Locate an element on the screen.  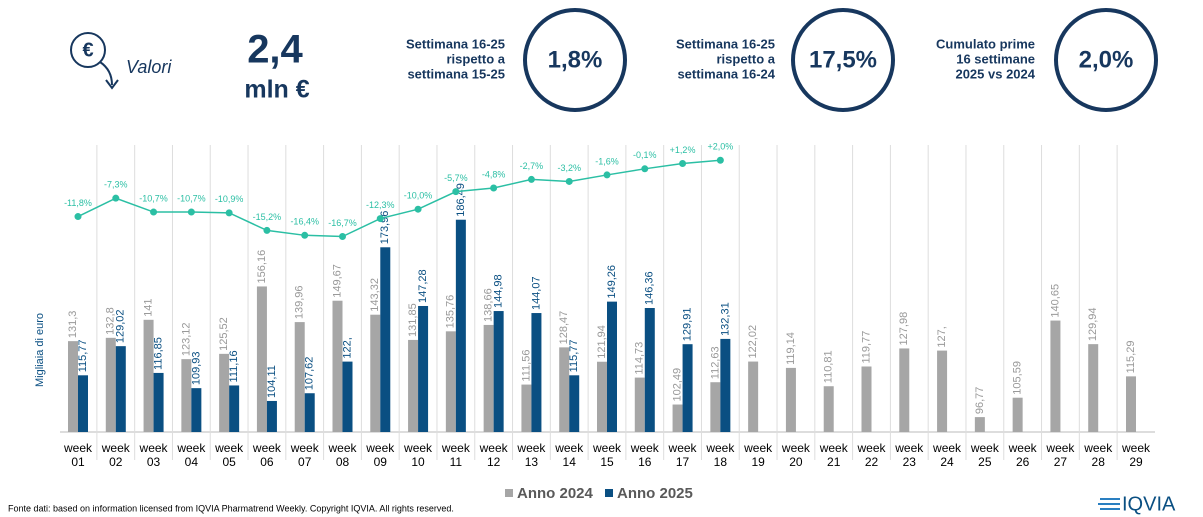
value-label: 127,98 is located at coordinates (904, 329).